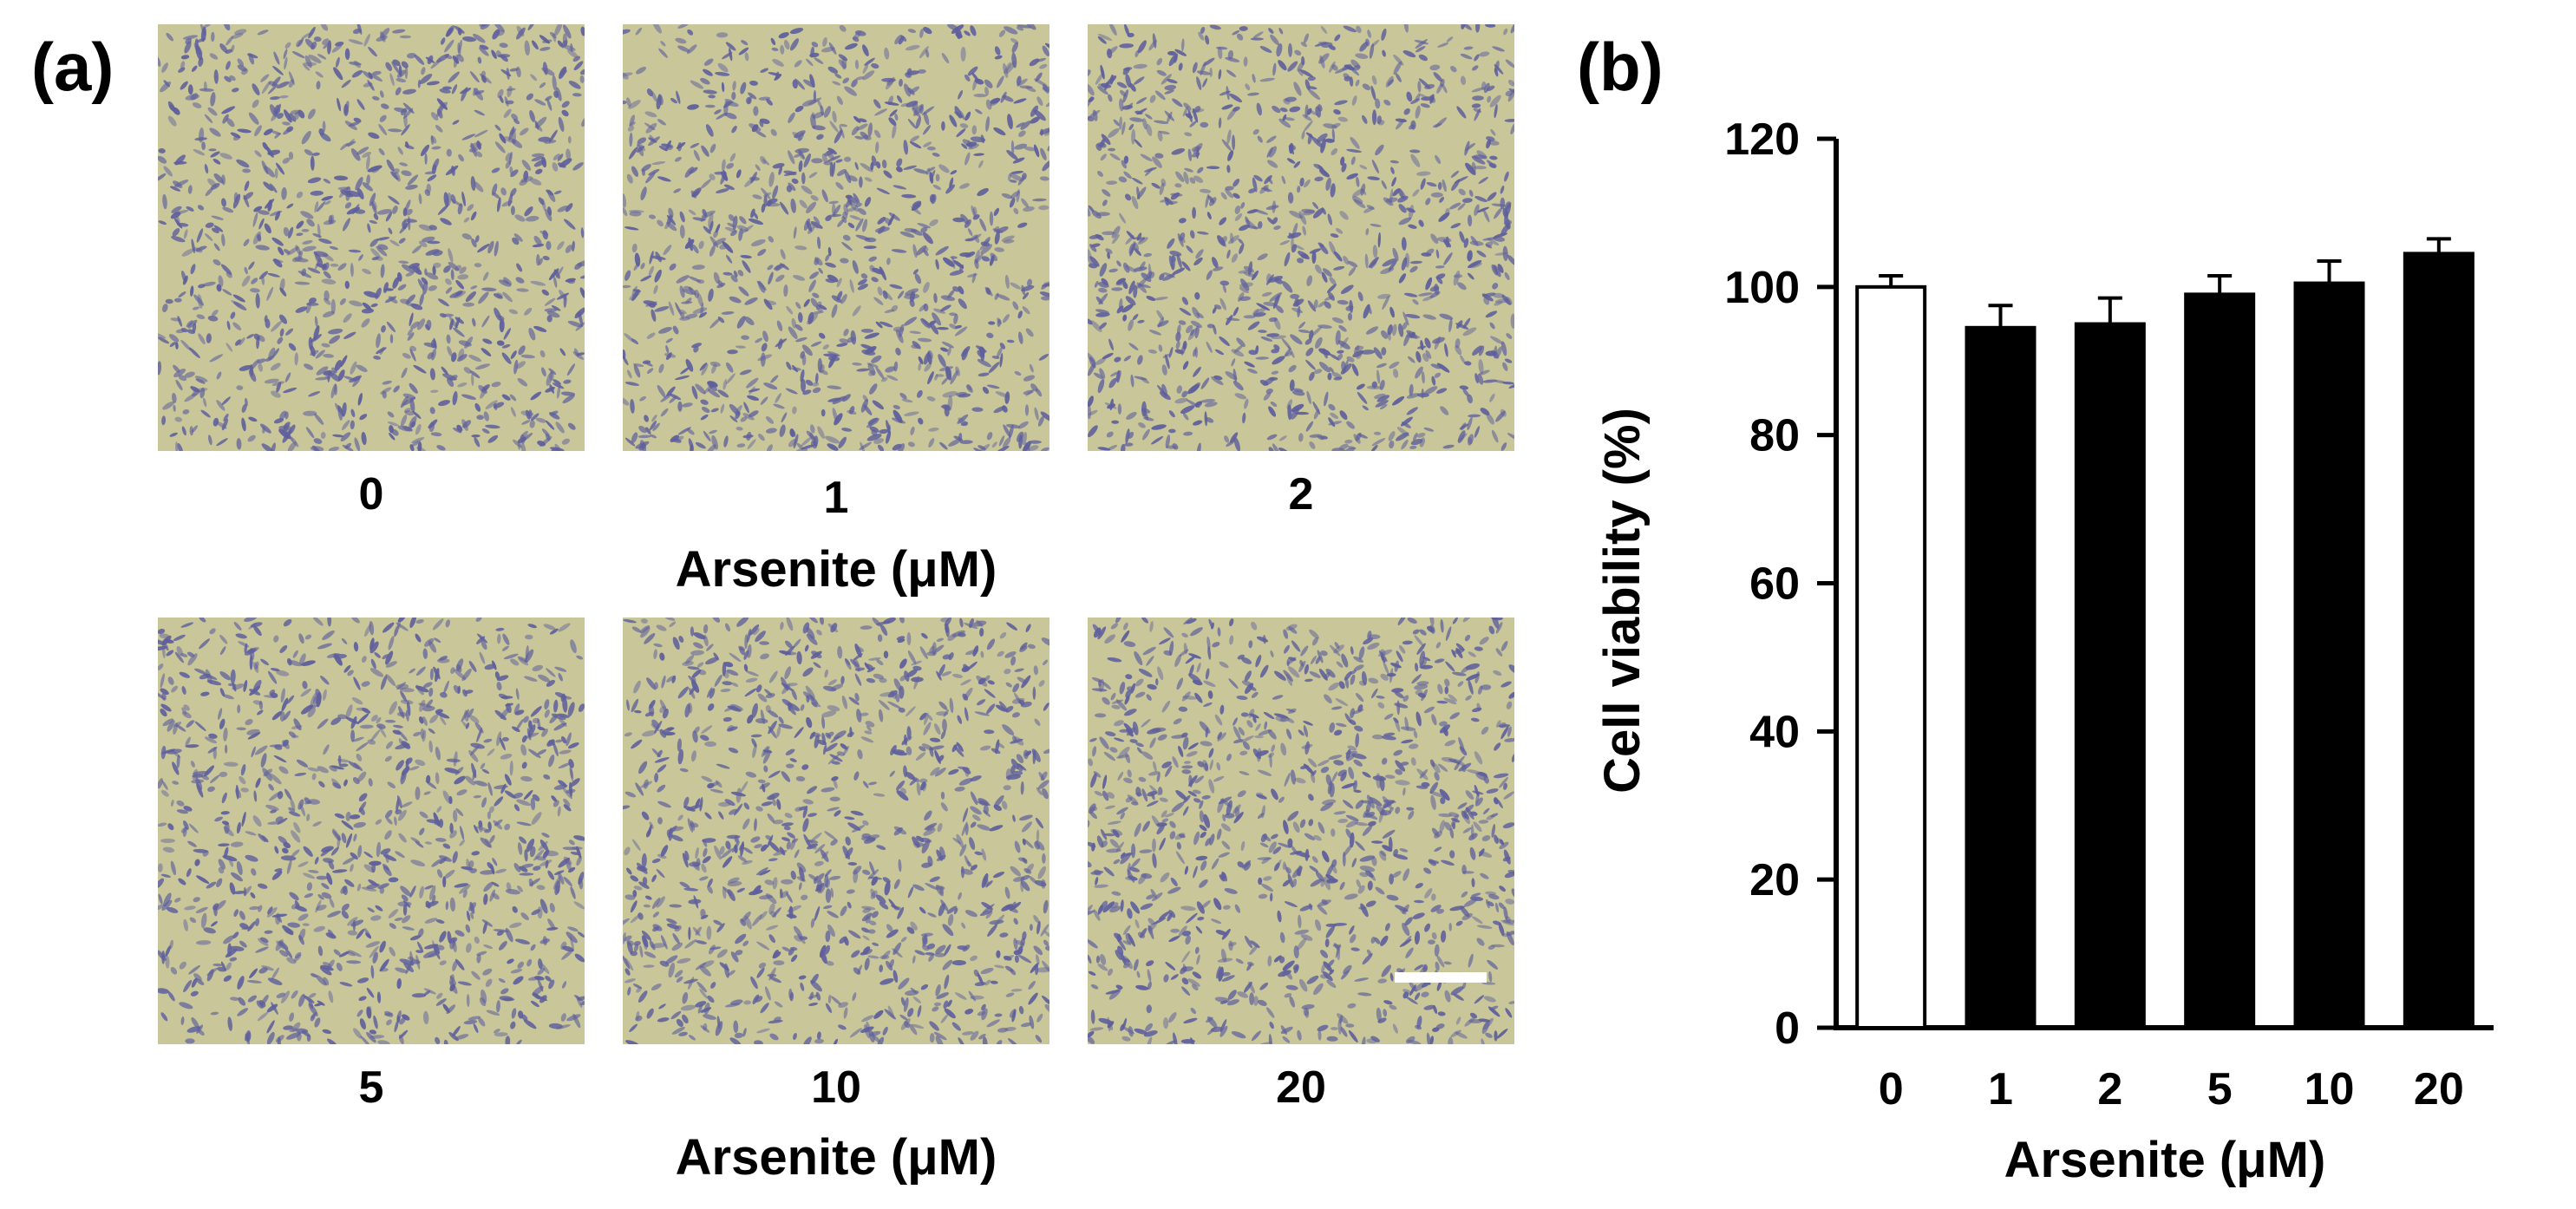 The height and width of the screenshot is (1209, 2576). What do you see at coordinates (836, 1157) in the screenshot?
I see `bottom-group-label: Arsenite (μM)` at bounding box center [836, 1157].